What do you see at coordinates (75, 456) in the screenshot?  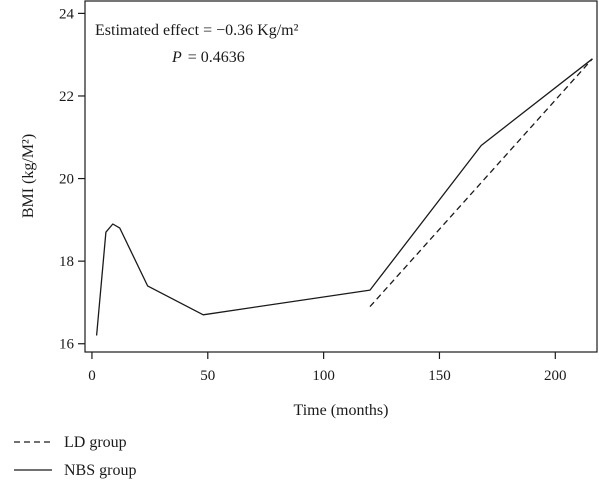 I see `legend: LD group NBS group` at bounding box center [75, 456].